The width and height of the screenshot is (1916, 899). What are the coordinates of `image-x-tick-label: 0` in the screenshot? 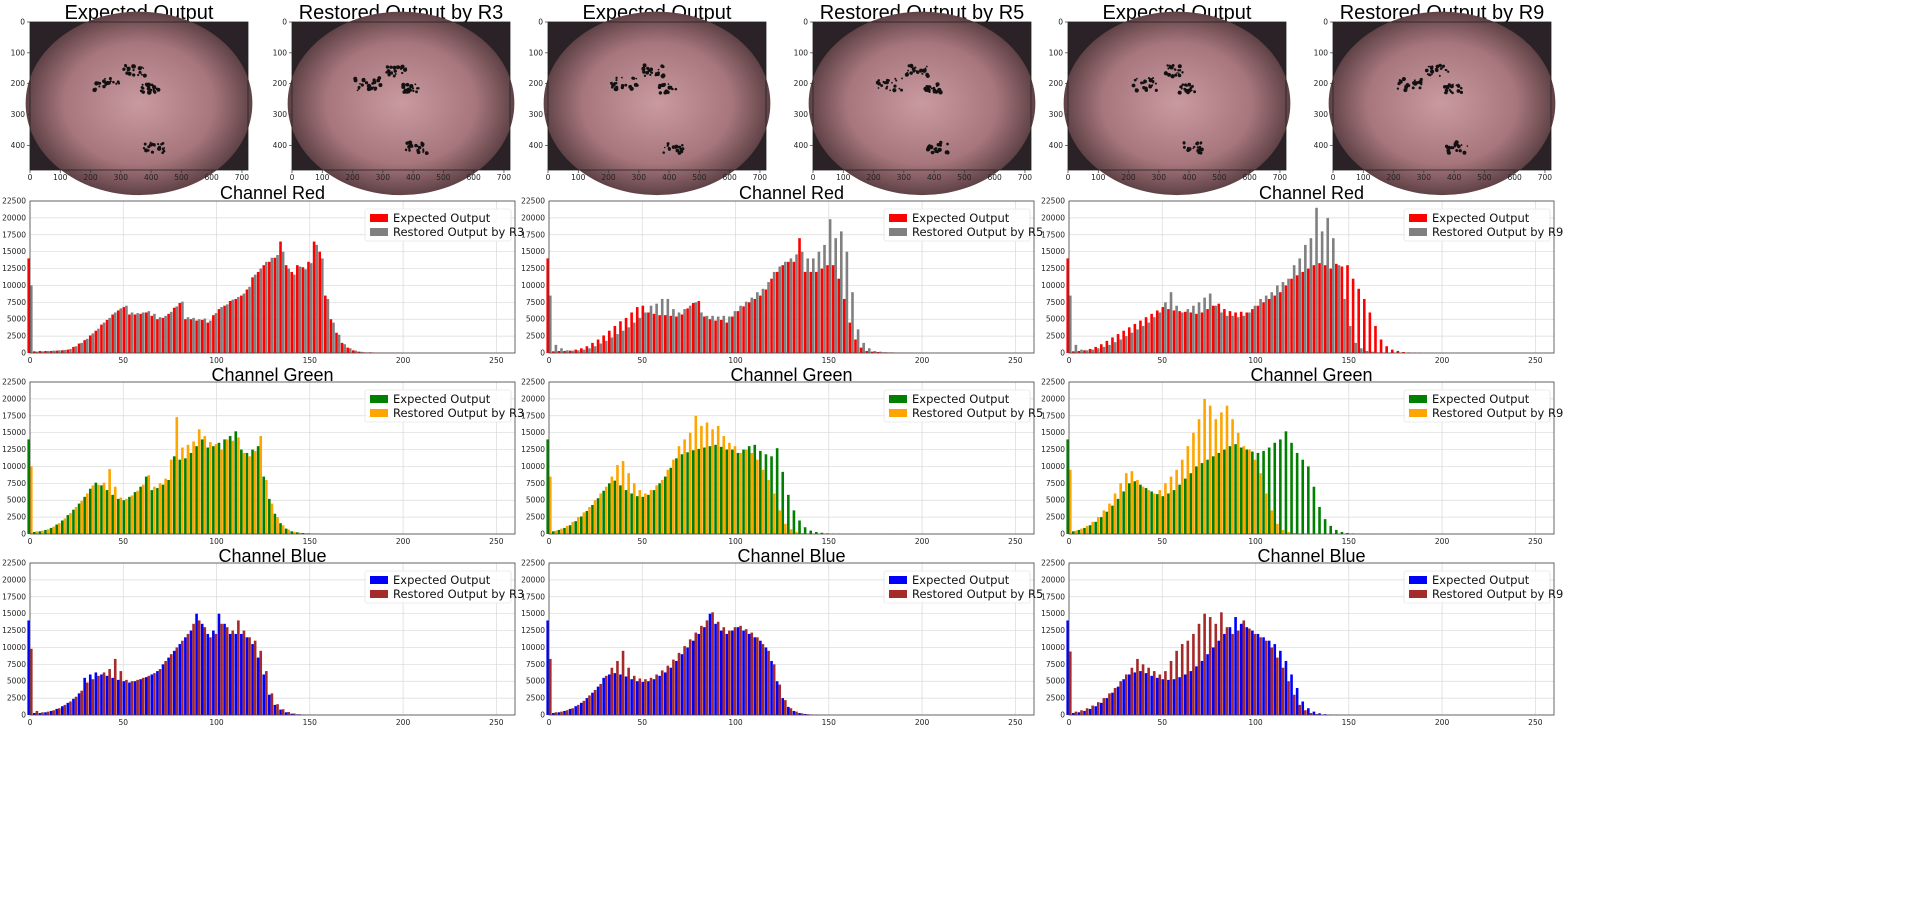 It's located at (1333, 177).